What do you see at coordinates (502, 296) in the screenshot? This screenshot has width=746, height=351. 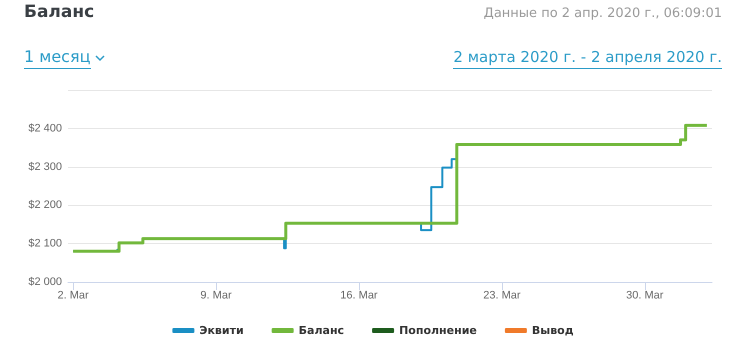 I see `x-tick-label: 23. Mar` at bounding box center [502, 296].